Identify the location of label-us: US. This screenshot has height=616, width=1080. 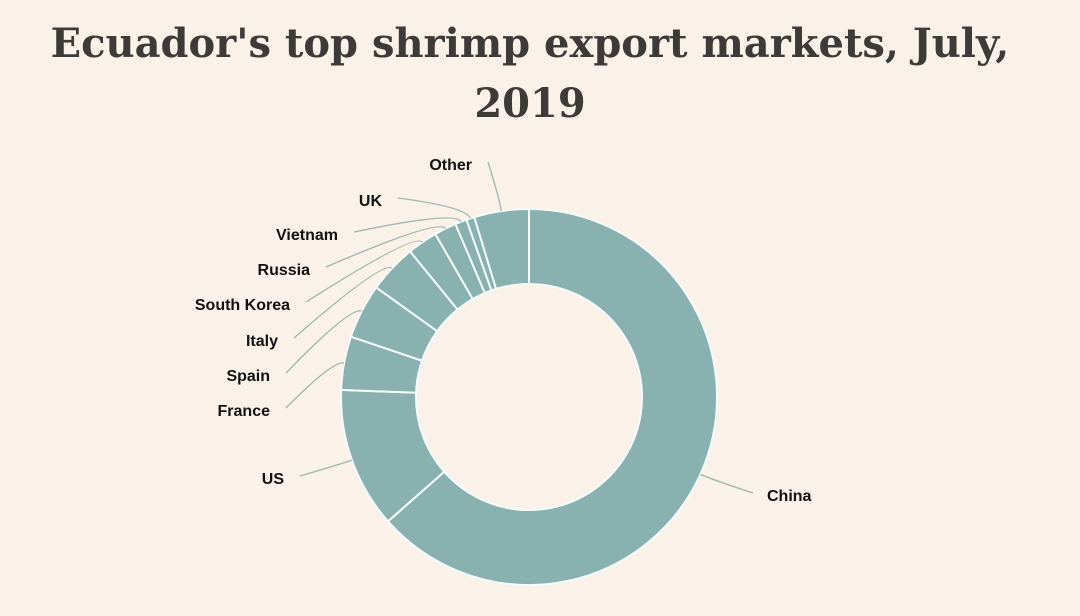
(273, 479).